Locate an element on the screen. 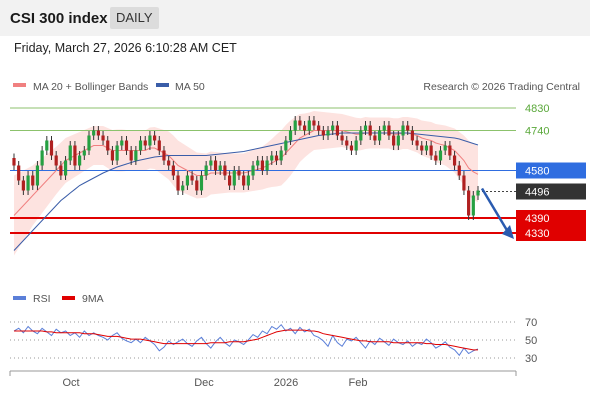  level-label-4330: 4330 is located at coordinates (537, 234).